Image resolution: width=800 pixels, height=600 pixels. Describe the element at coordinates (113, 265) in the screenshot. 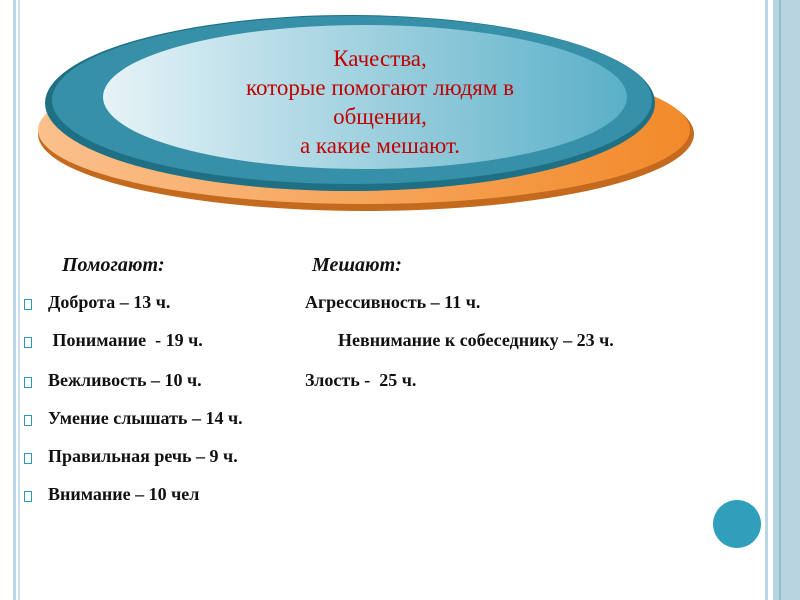

I see `helps-header: Помогают:` at that location.